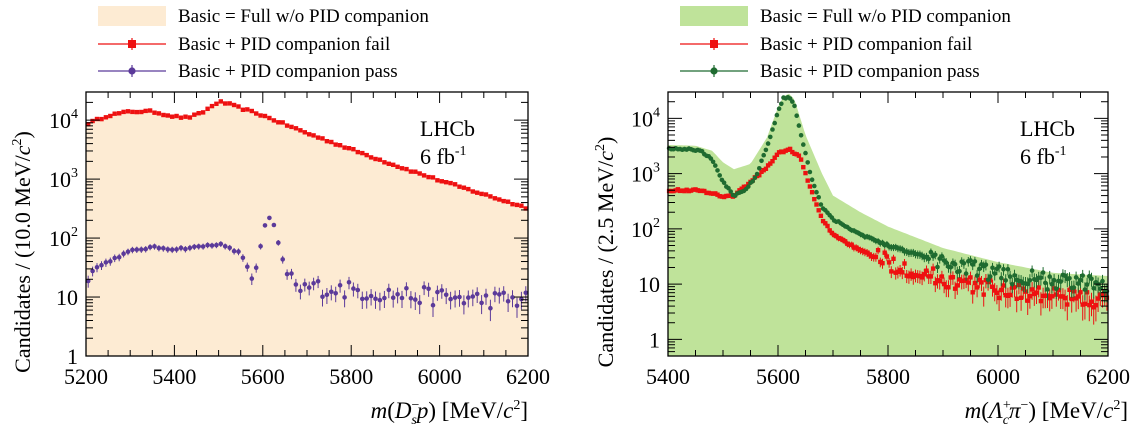 The width and height of the screenshot is (1148, 425). What do you see at coordinates (284, 44) in the screenshot?
I see `left-legend-label-fail: Basic + PID companion fail` at bounding box center [284, 44].